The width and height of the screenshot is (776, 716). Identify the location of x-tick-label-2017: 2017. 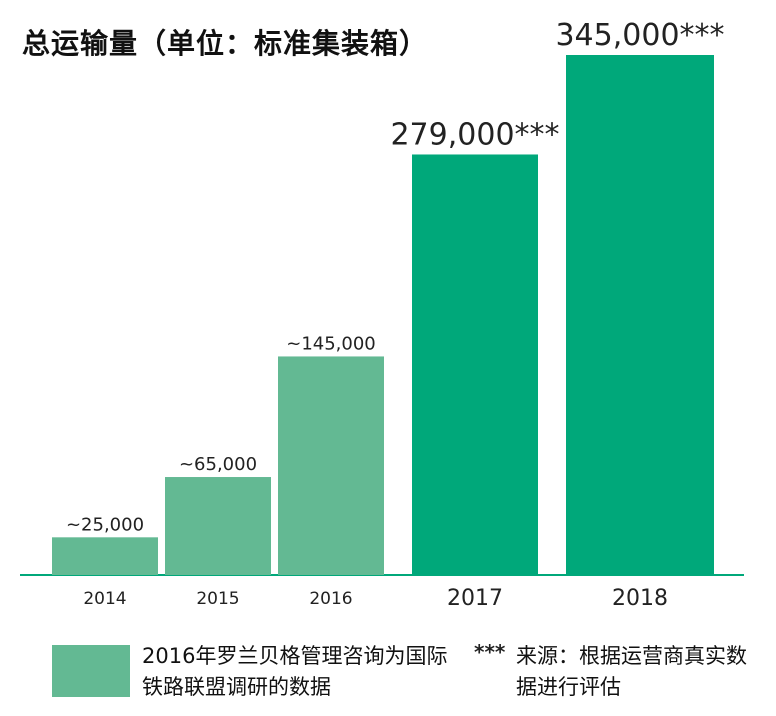
(475, 598).